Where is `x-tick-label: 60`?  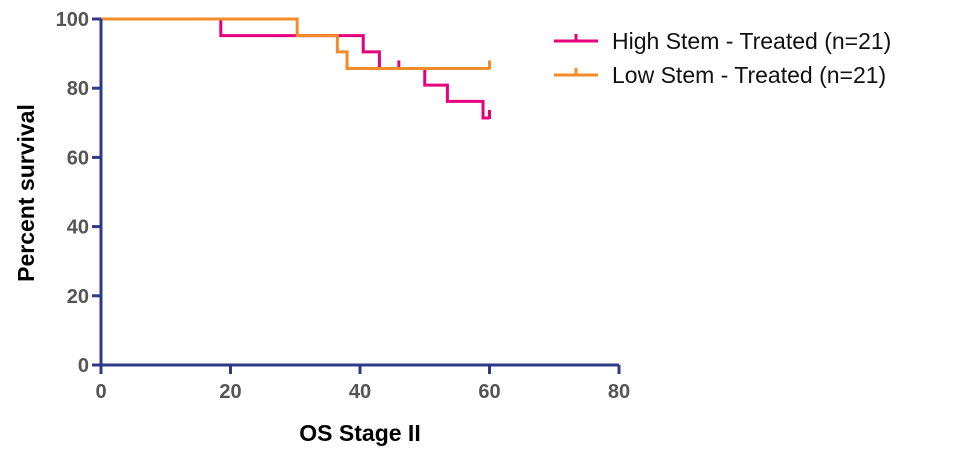 x-tick-label: 60 is located at coordinates (489, 392).